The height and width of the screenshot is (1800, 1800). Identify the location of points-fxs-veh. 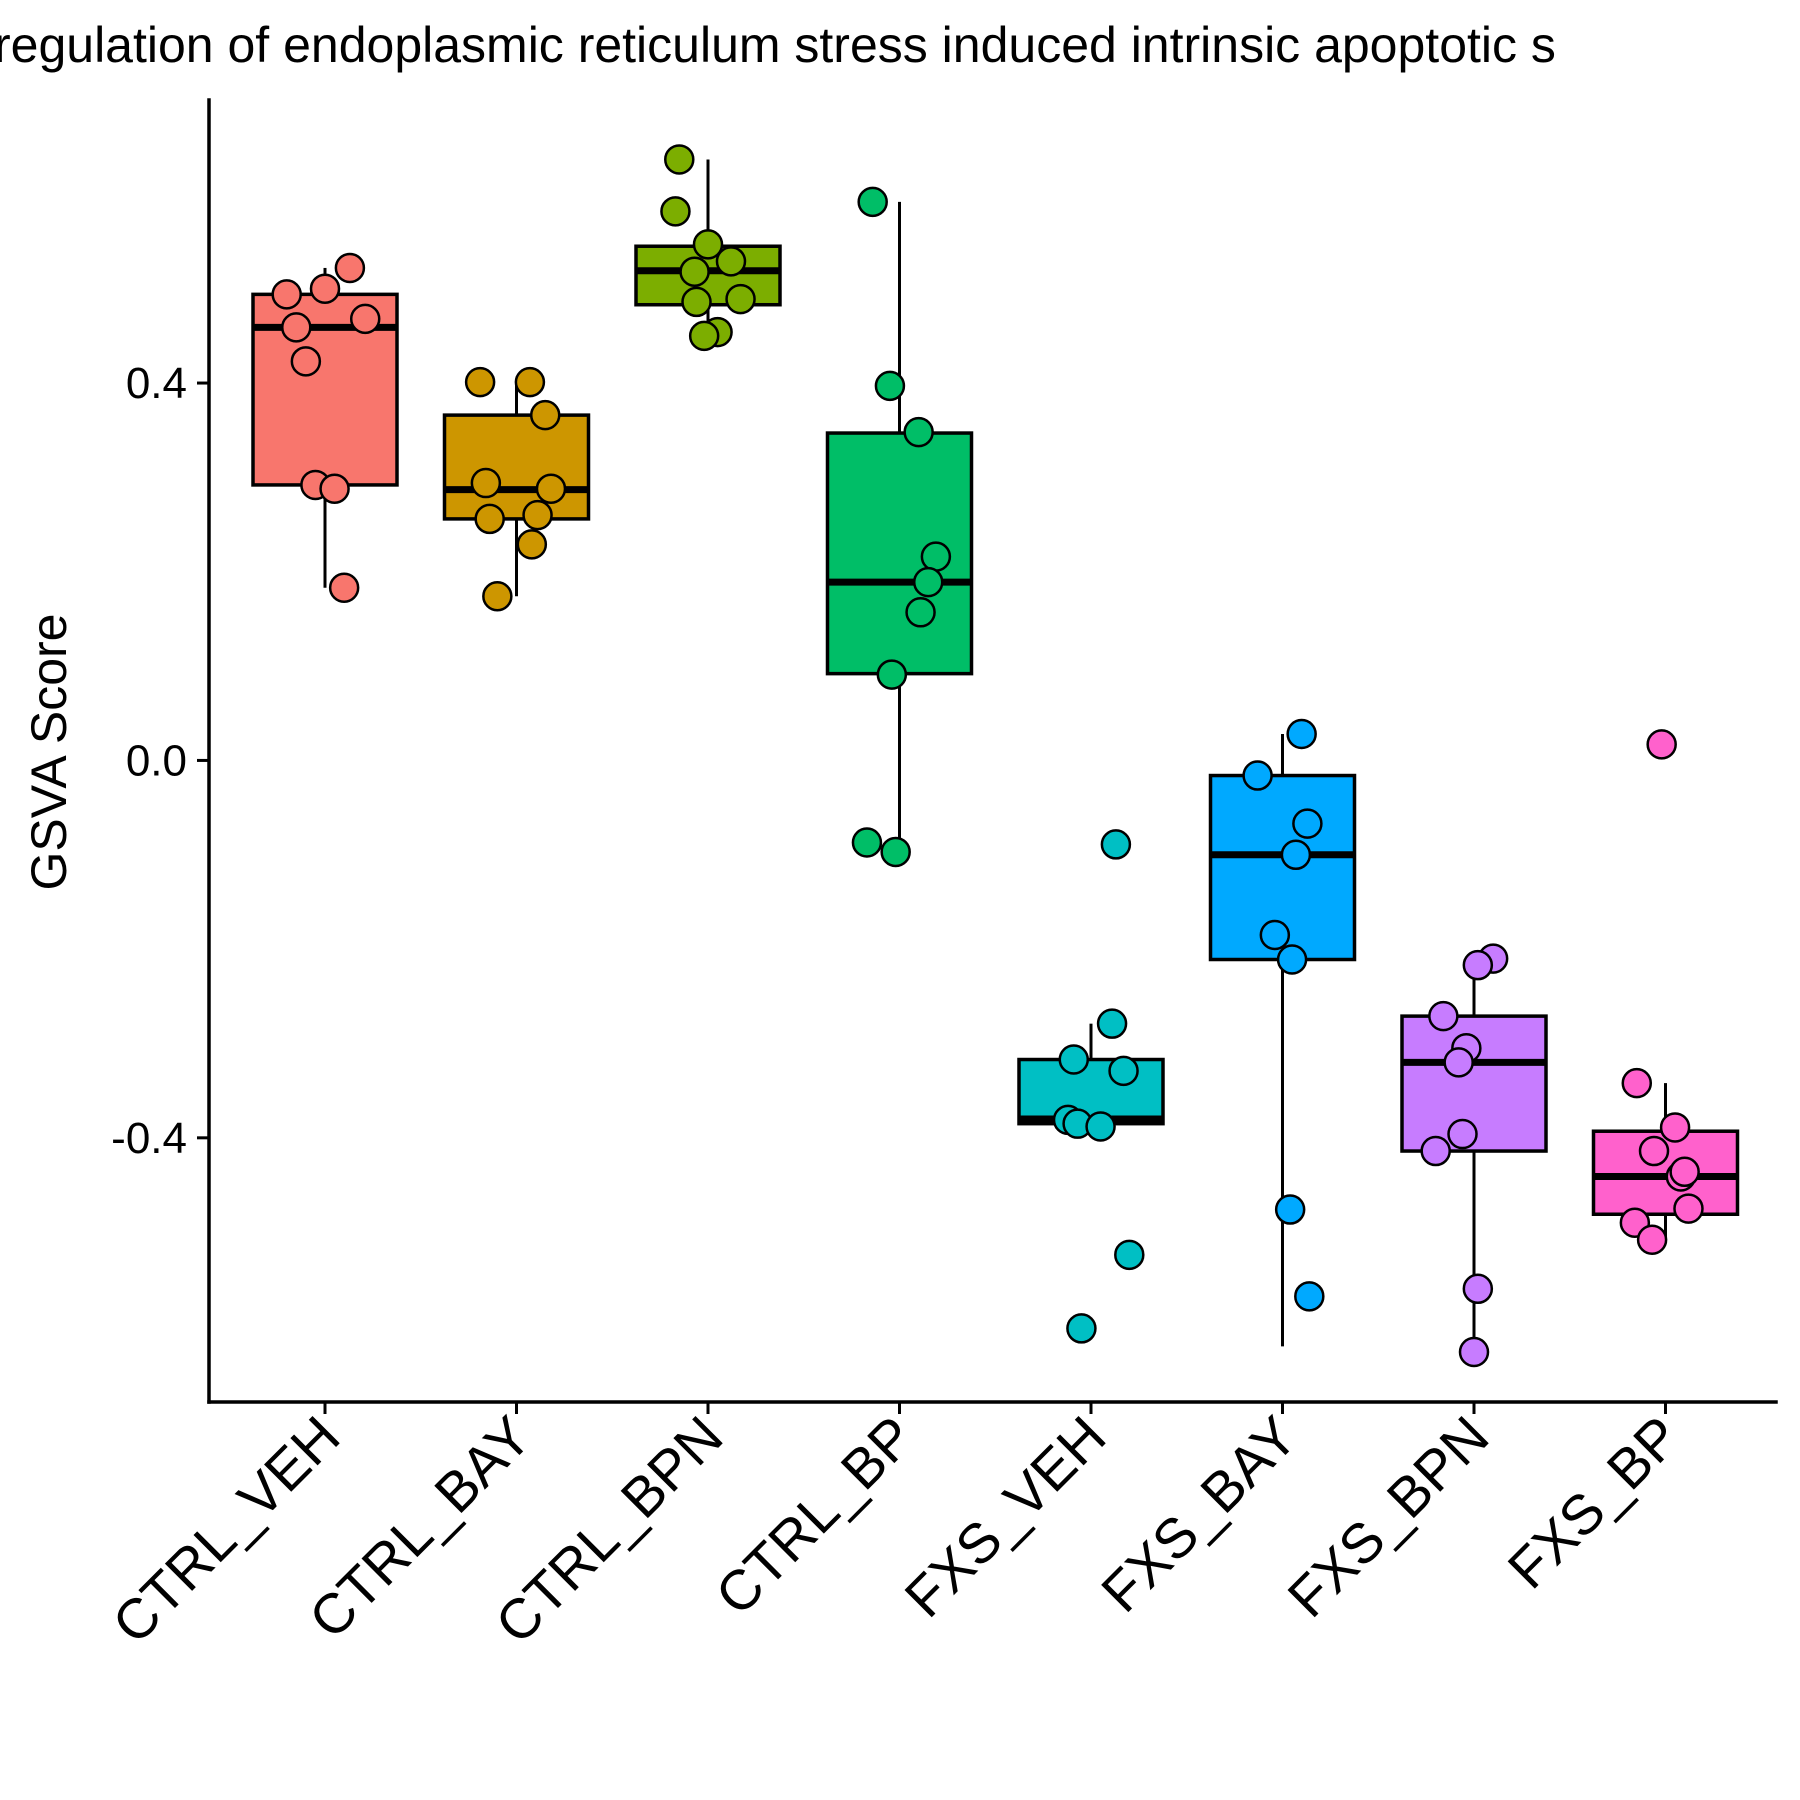
(1098, 1086).